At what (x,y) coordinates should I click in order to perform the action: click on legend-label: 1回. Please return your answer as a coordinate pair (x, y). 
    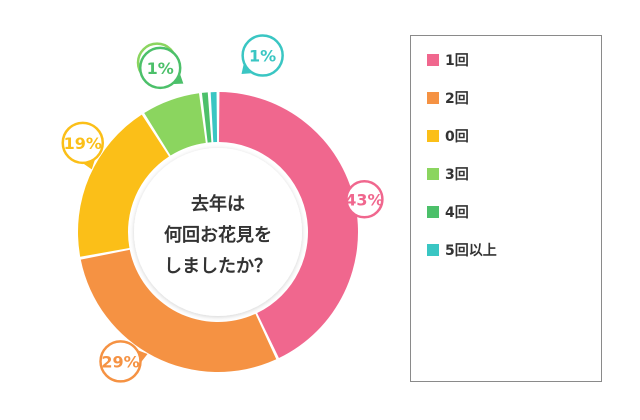
    Looking at the image, I should click on (457, 61).